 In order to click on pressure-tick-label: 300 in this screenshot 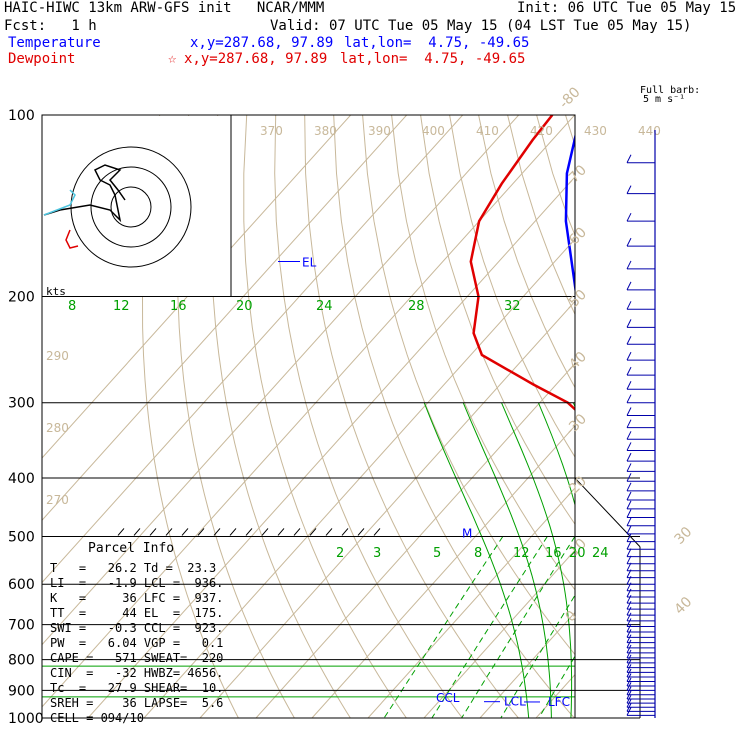, I will do `click(21, 404)`.